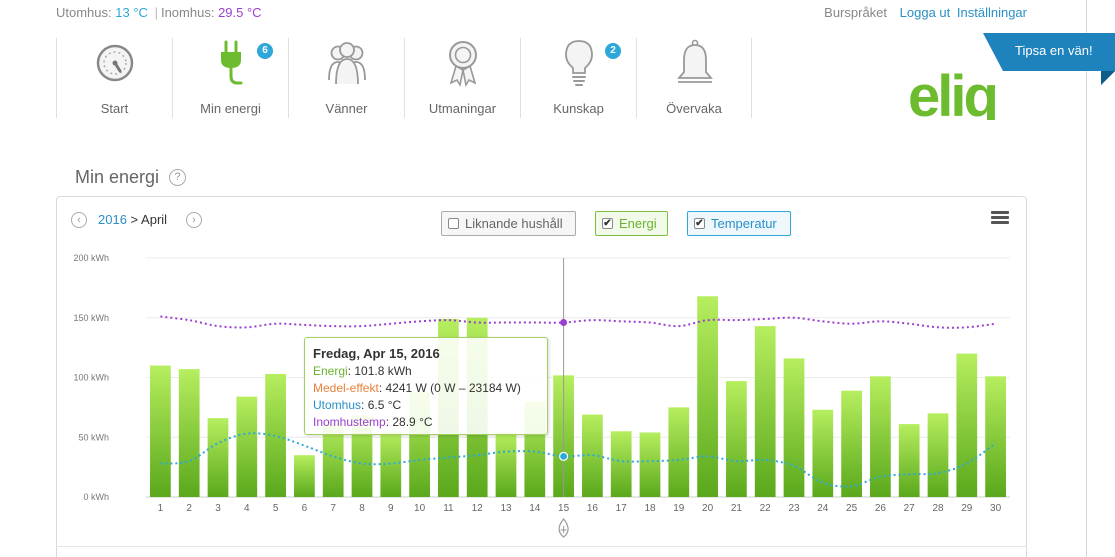  Describe the element at coordinates (514, 223) in the screenshot. I see `toggle-similar-label: Liknande hushåll` at that location.